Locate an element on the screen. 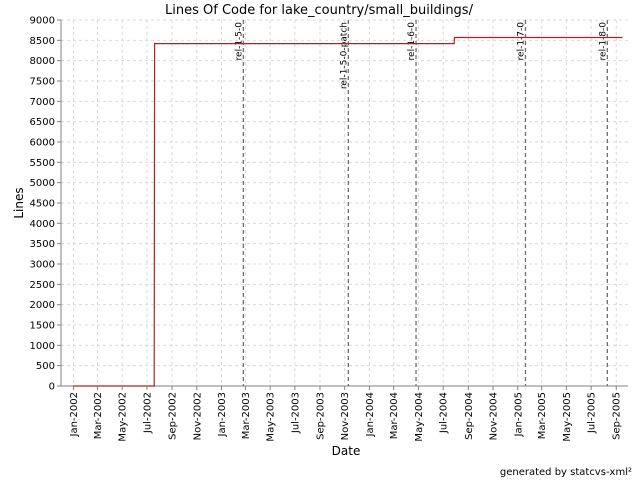  release-marker-label: rel-1-7-0 is located at coordinates (521, 41).